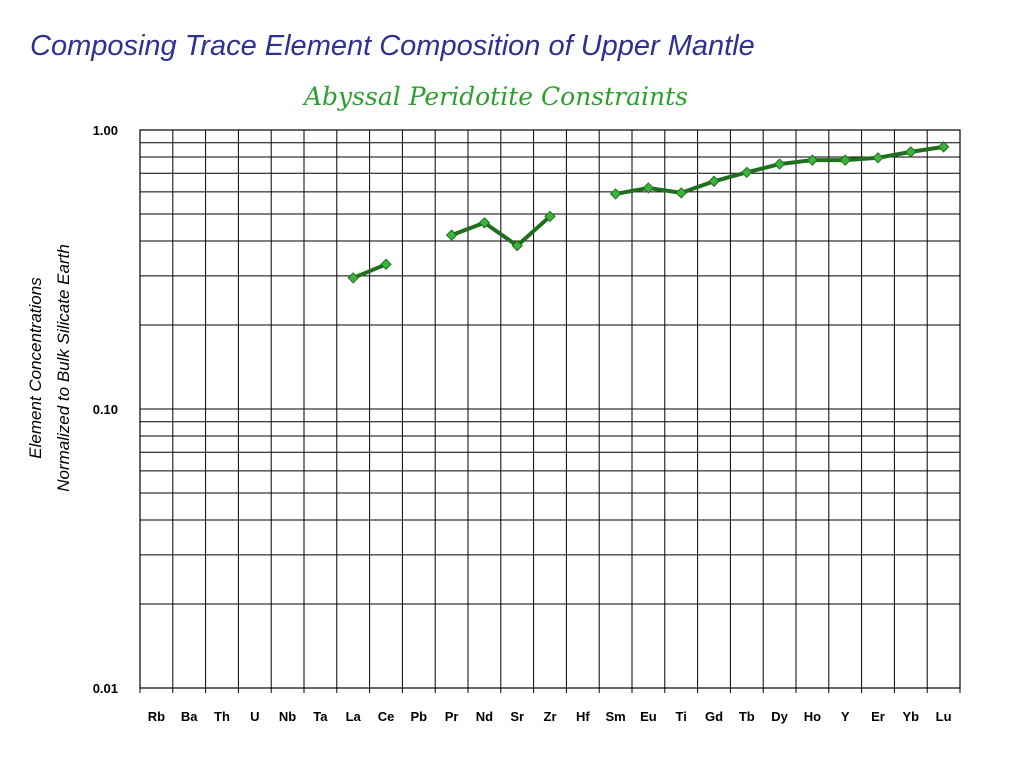 The image size is (1024, 768). What do you see at coordinates (517, 716) in the screenshot?
I see `x-tick-label: Sr` at bounding box center [517, 716].